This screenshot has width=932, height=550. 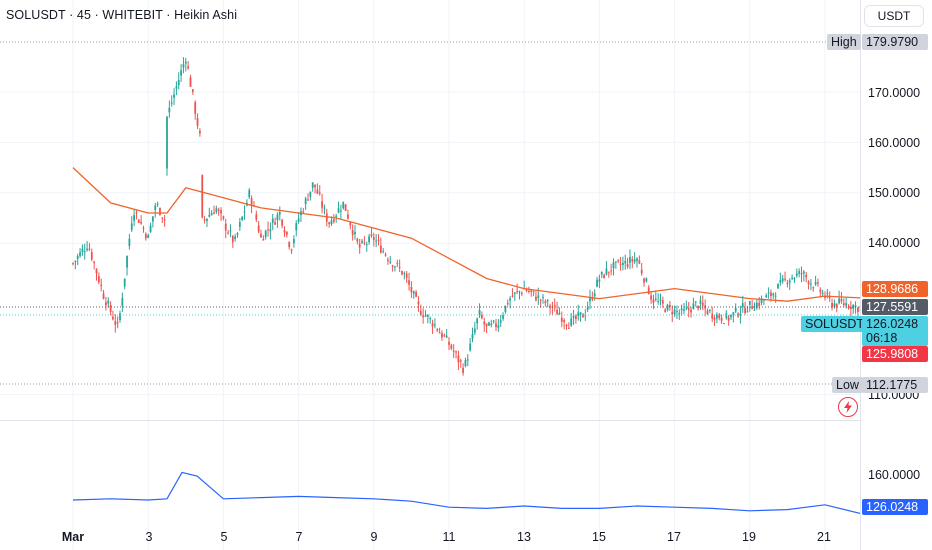 I want to click on pane-separator, so click(x=430, y=420).